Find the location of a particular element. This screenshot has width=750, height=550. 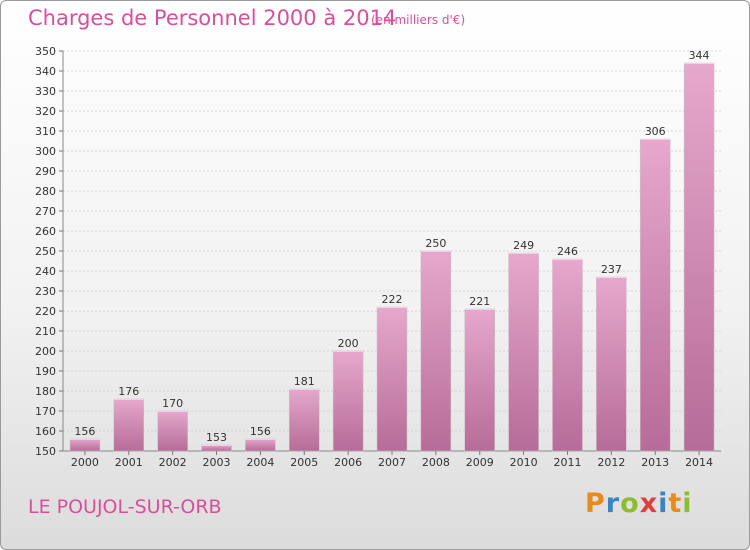

y-tick-label: 220 is located at coordinates (45, 311).